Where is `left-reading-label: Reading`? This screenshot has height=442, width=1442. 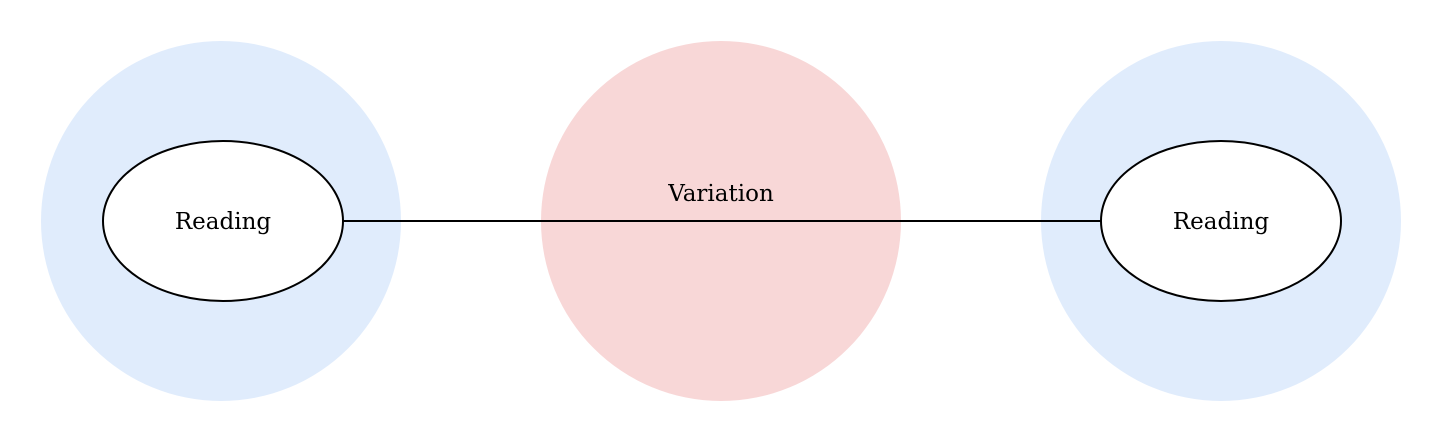 left-reading-label: Reading is located at coordinates (223, 222).